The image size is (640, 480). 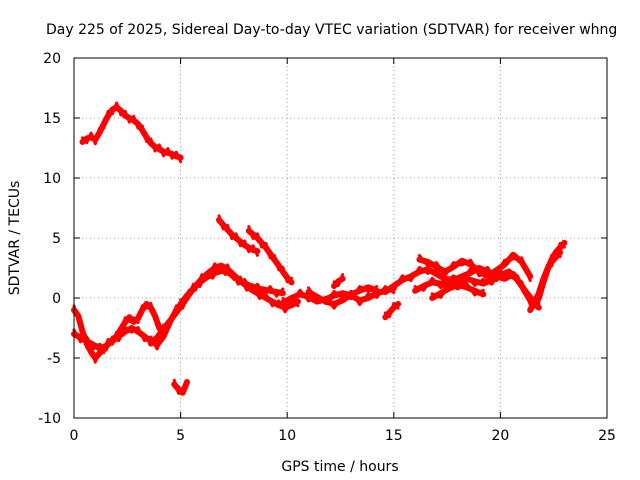 What do you see at coordinates (224, 303) in the screenshot?
I see `series-noise-arc-rise-afternoon` at bounding box center [224, 303].